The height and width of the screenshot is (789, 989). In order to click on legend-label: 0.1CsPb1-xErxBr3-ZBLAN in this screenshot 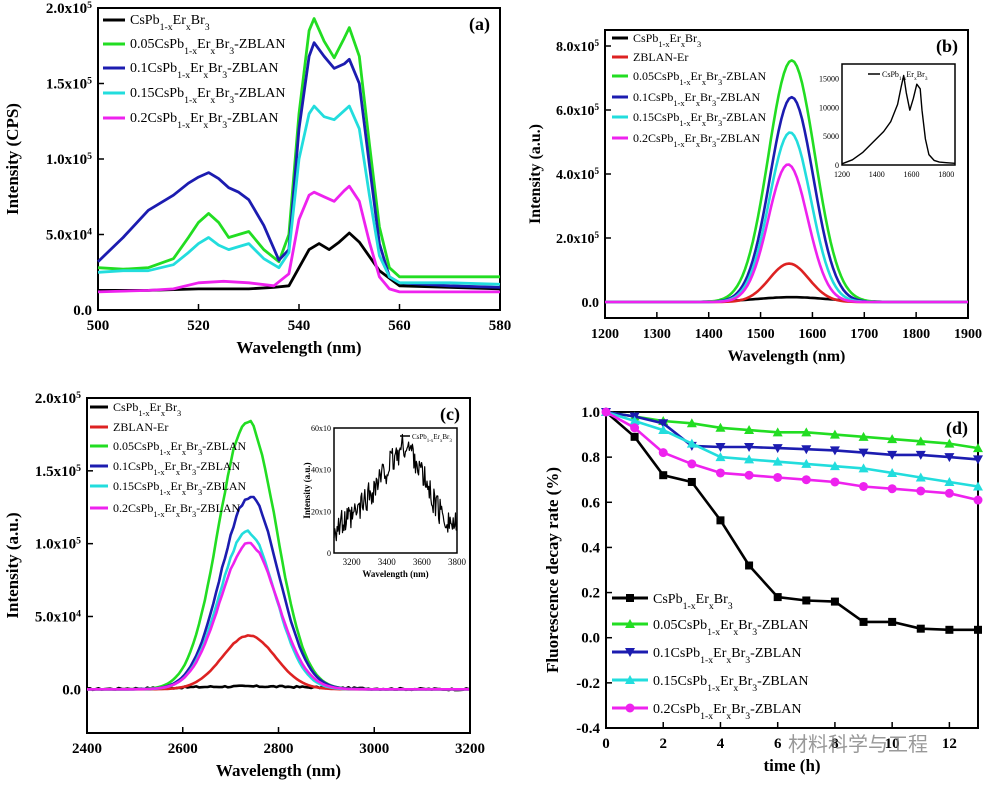, I will do `click(727, 656)`.